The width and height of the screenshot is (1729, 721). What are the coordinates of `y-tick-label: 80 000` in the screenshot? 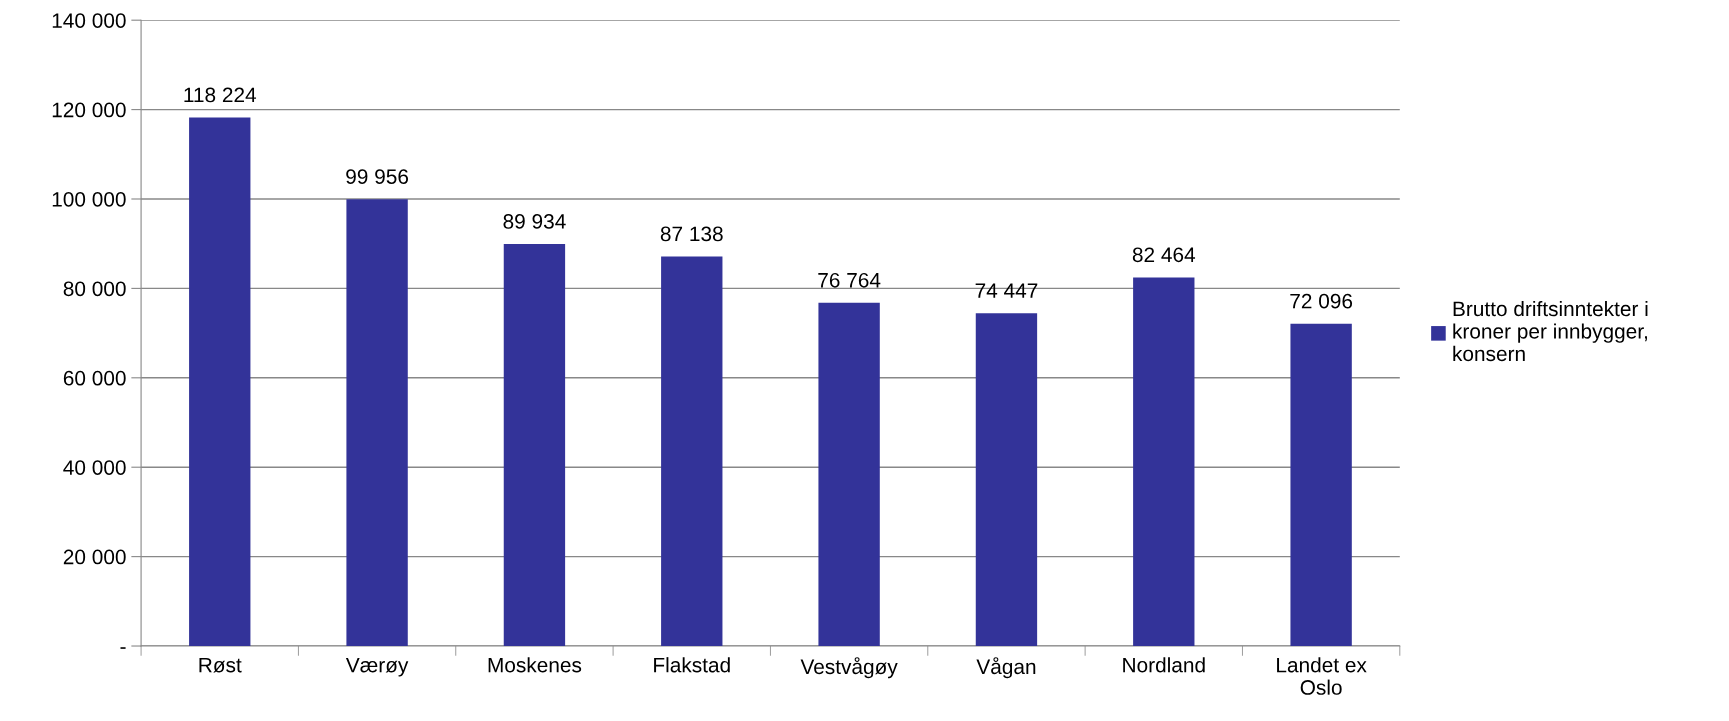 It's located at (94, 289).